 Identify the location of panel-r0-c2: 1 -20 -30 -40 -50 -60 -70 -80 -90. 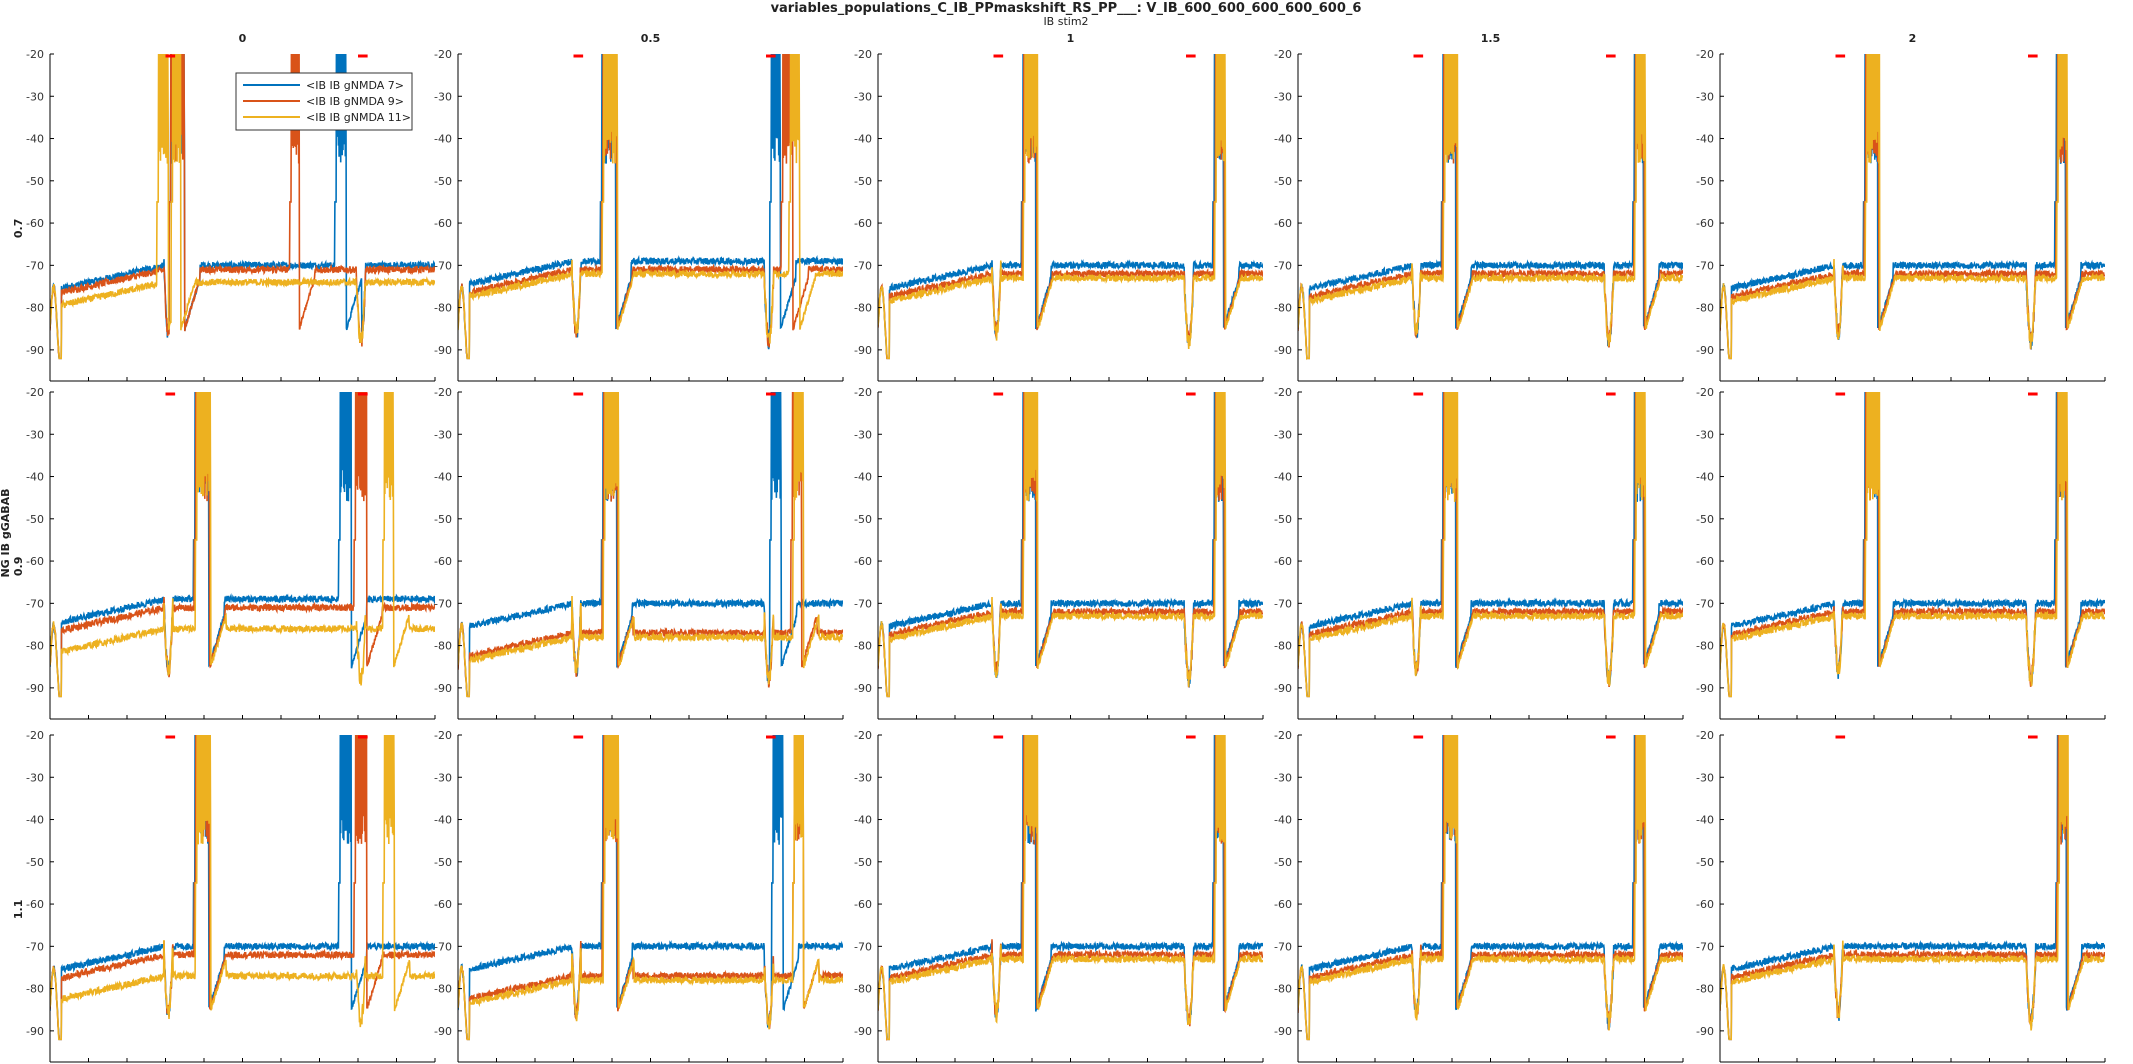
(1059, 207).